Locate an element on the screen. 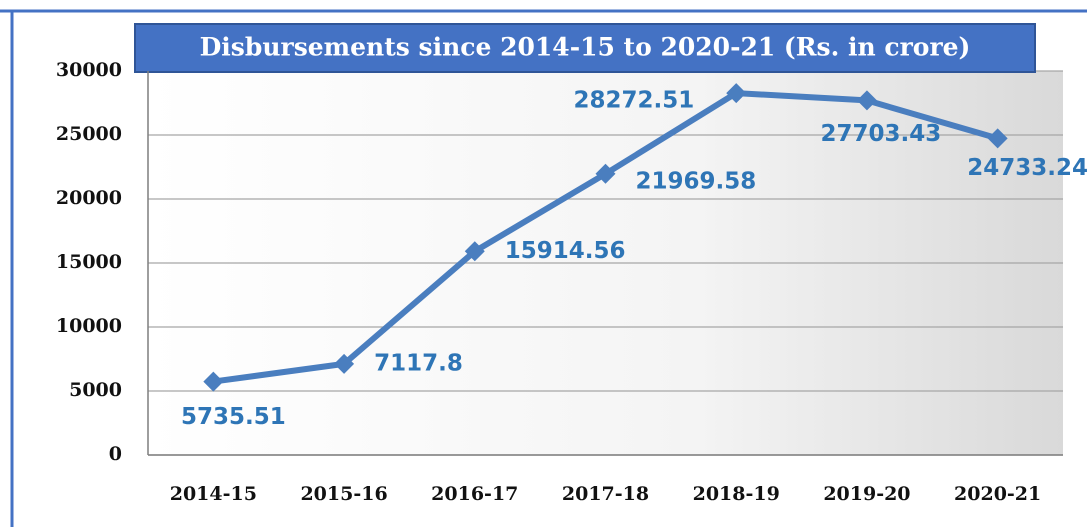 This screenshot has width=1087, height=527. y-tick-label: 15000 is located at coordinates (89, 262).